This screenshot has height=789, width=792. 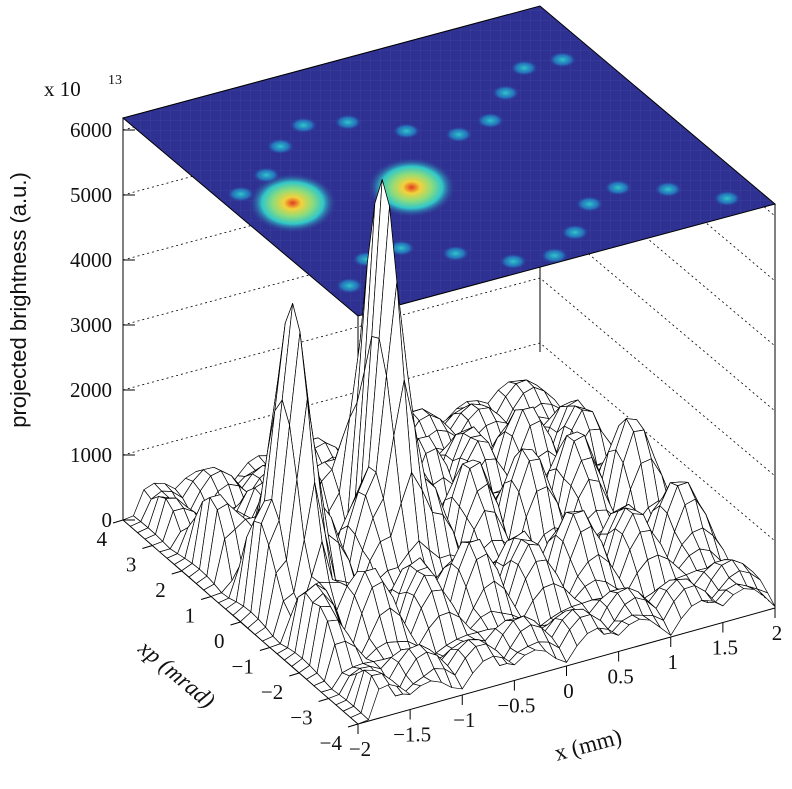 I want to click on xp-tick-label: 2, so click(x=160, y=590).